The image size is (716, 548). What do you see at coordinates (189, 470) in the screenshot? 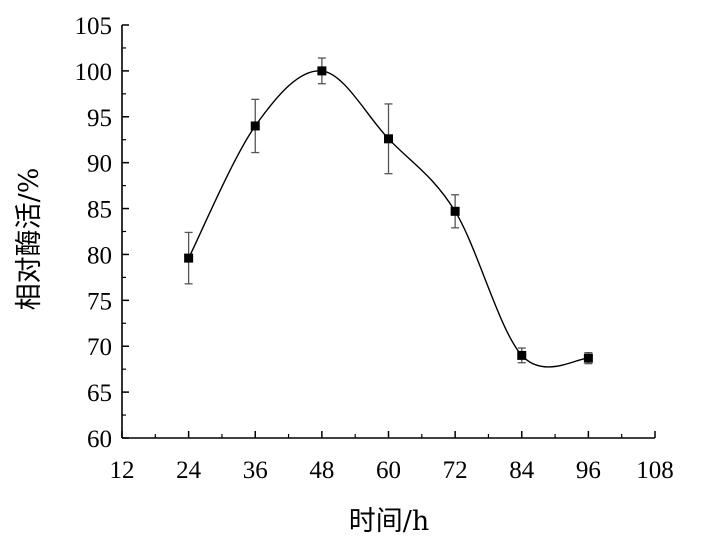
I see `x-tick-label: 24` at bounding box center [189, 470].